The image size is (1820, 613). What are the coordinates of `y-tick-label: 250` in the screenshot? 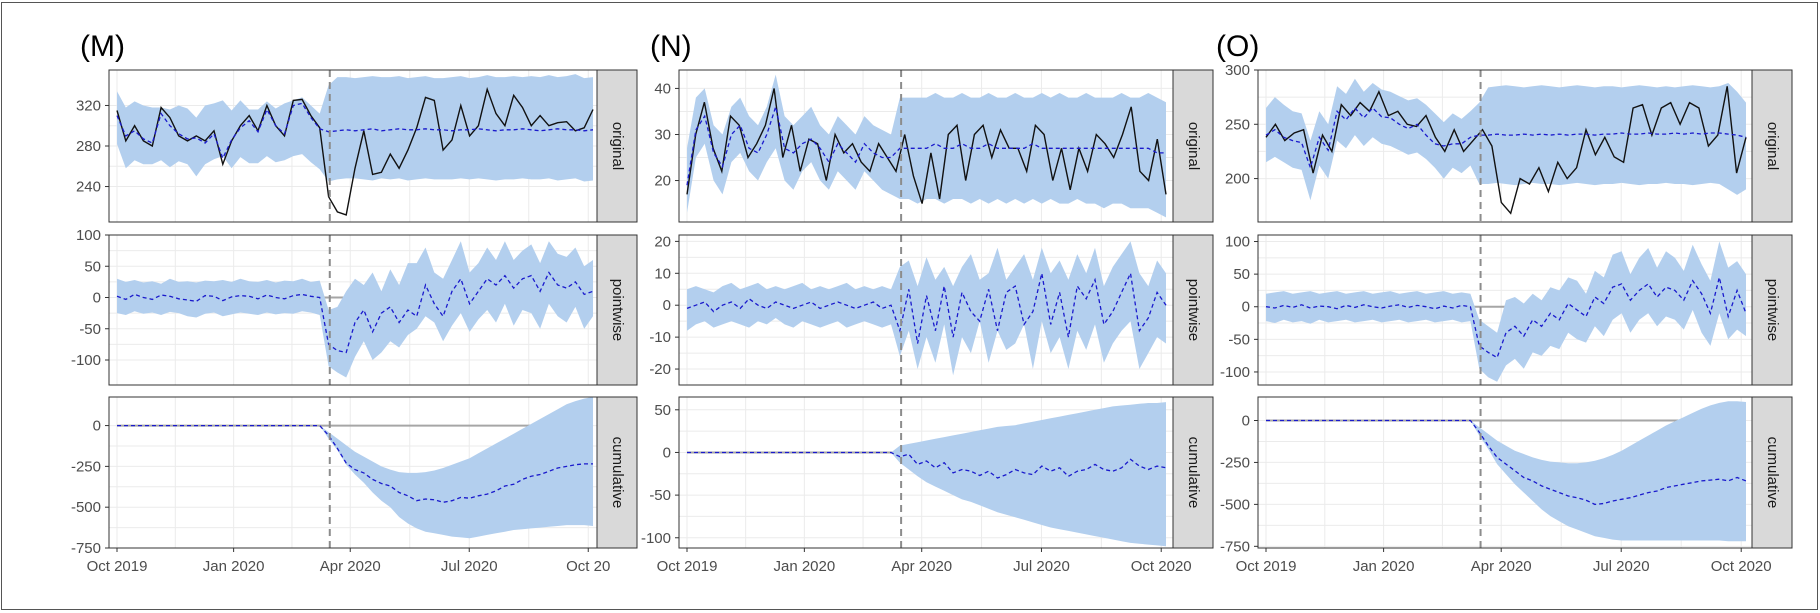 It's located at (1237, 124).